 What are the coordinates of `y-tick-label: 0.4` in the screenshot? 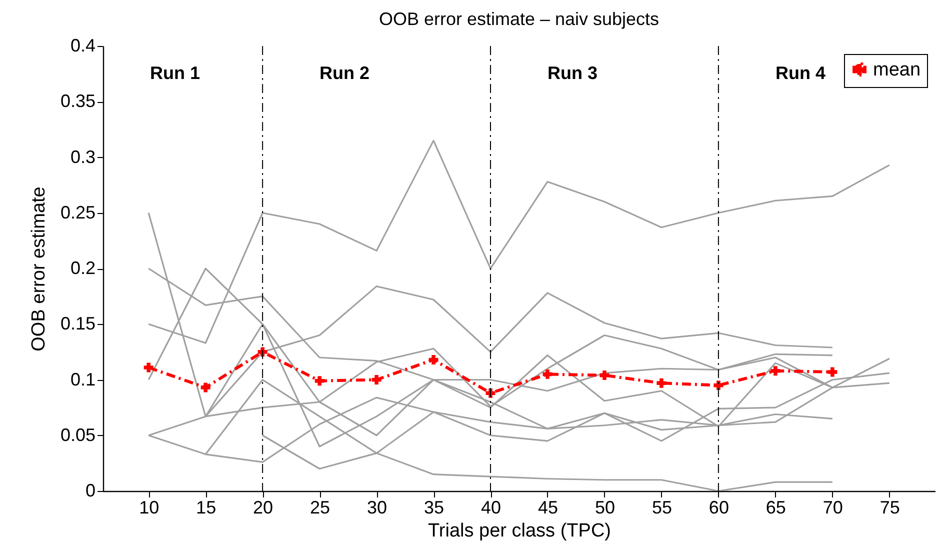 It's located at (83, 46).